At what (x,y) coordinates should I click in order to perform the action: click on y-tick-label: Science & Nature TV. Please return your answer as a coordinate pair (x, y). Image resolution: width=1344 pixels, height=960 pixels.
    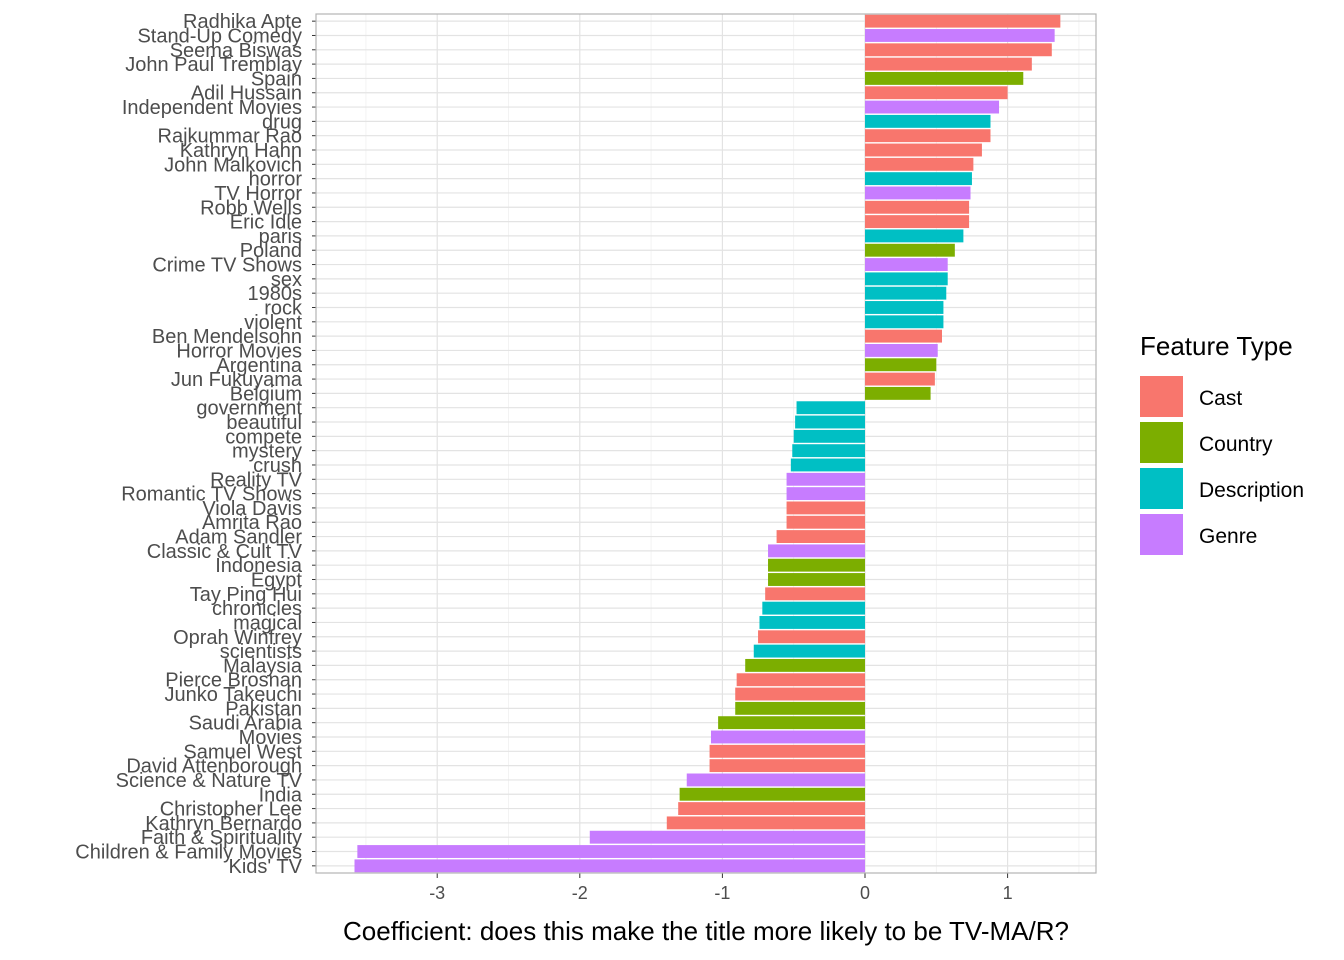
    Looking at the image, I should click on (209, 781).